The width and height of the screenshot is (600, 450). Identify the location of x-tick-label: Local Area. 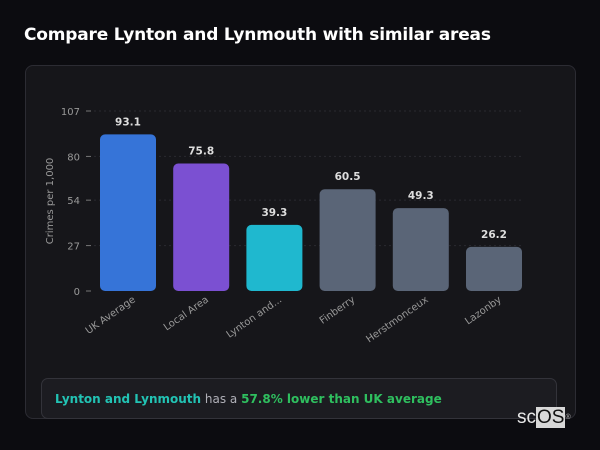
(186, 313).